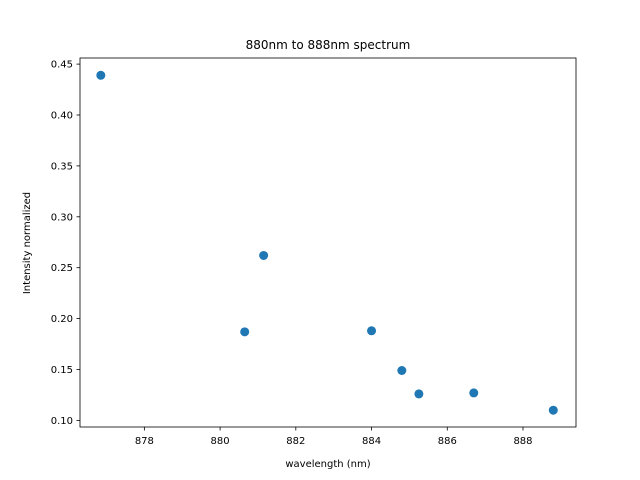 This screenshot has height=480, width=640. What do you see at coordinates (220, 441) in the screenshot?
I see `x-tick-label: 880` at bounding box center [220, 441].